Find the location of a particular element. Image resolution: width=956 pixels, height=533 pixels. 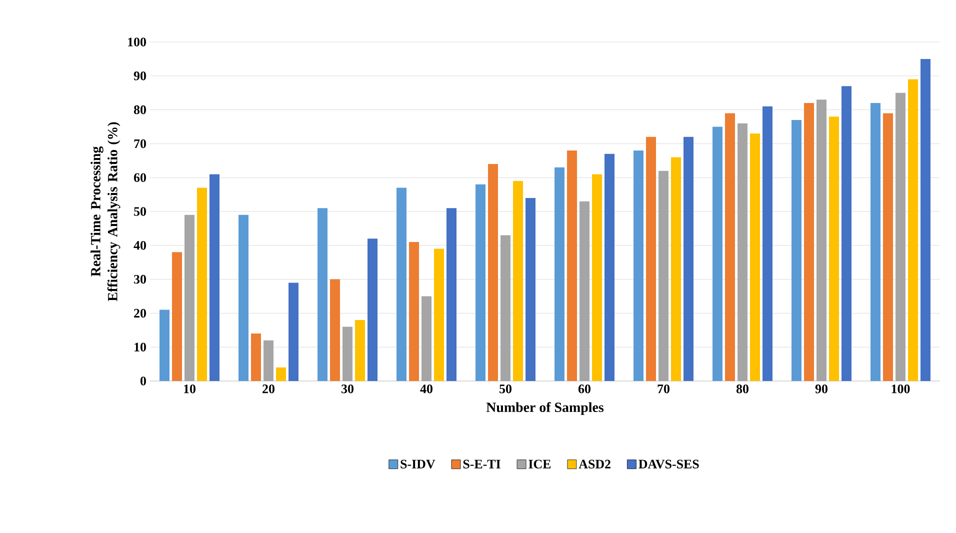

y-tick-label: 60 is located at coordinates (140, 177).